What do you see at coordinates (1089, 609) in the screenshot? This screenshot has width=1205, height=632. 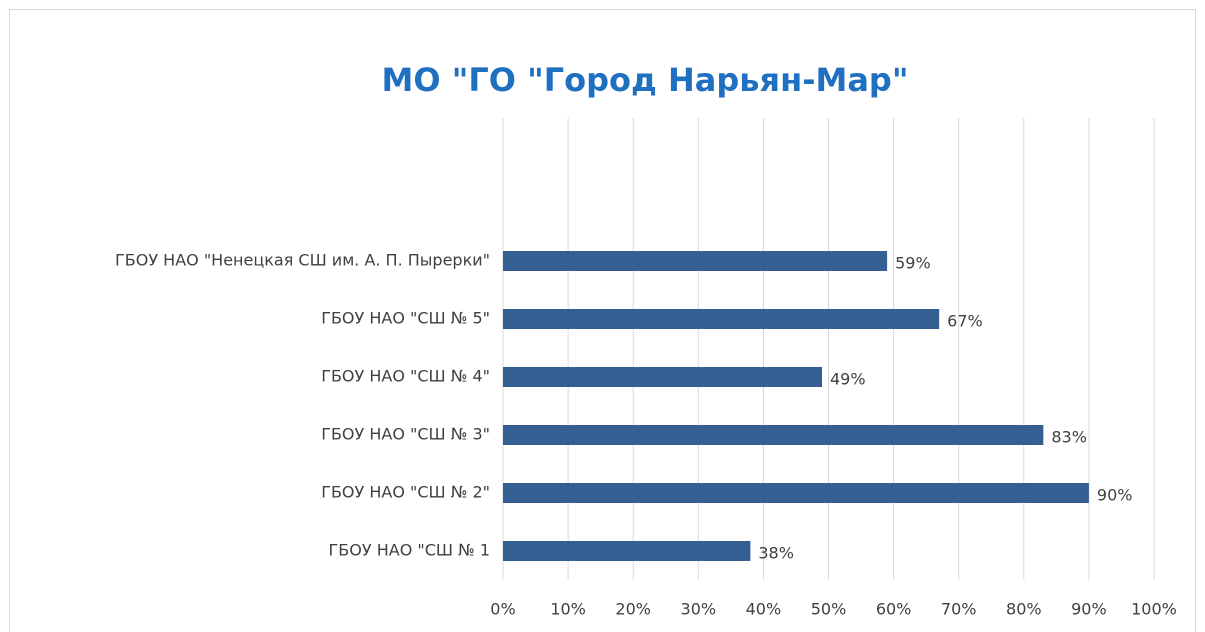 I see `x-tick-label: 90%` at bounding box center [1089, 609].